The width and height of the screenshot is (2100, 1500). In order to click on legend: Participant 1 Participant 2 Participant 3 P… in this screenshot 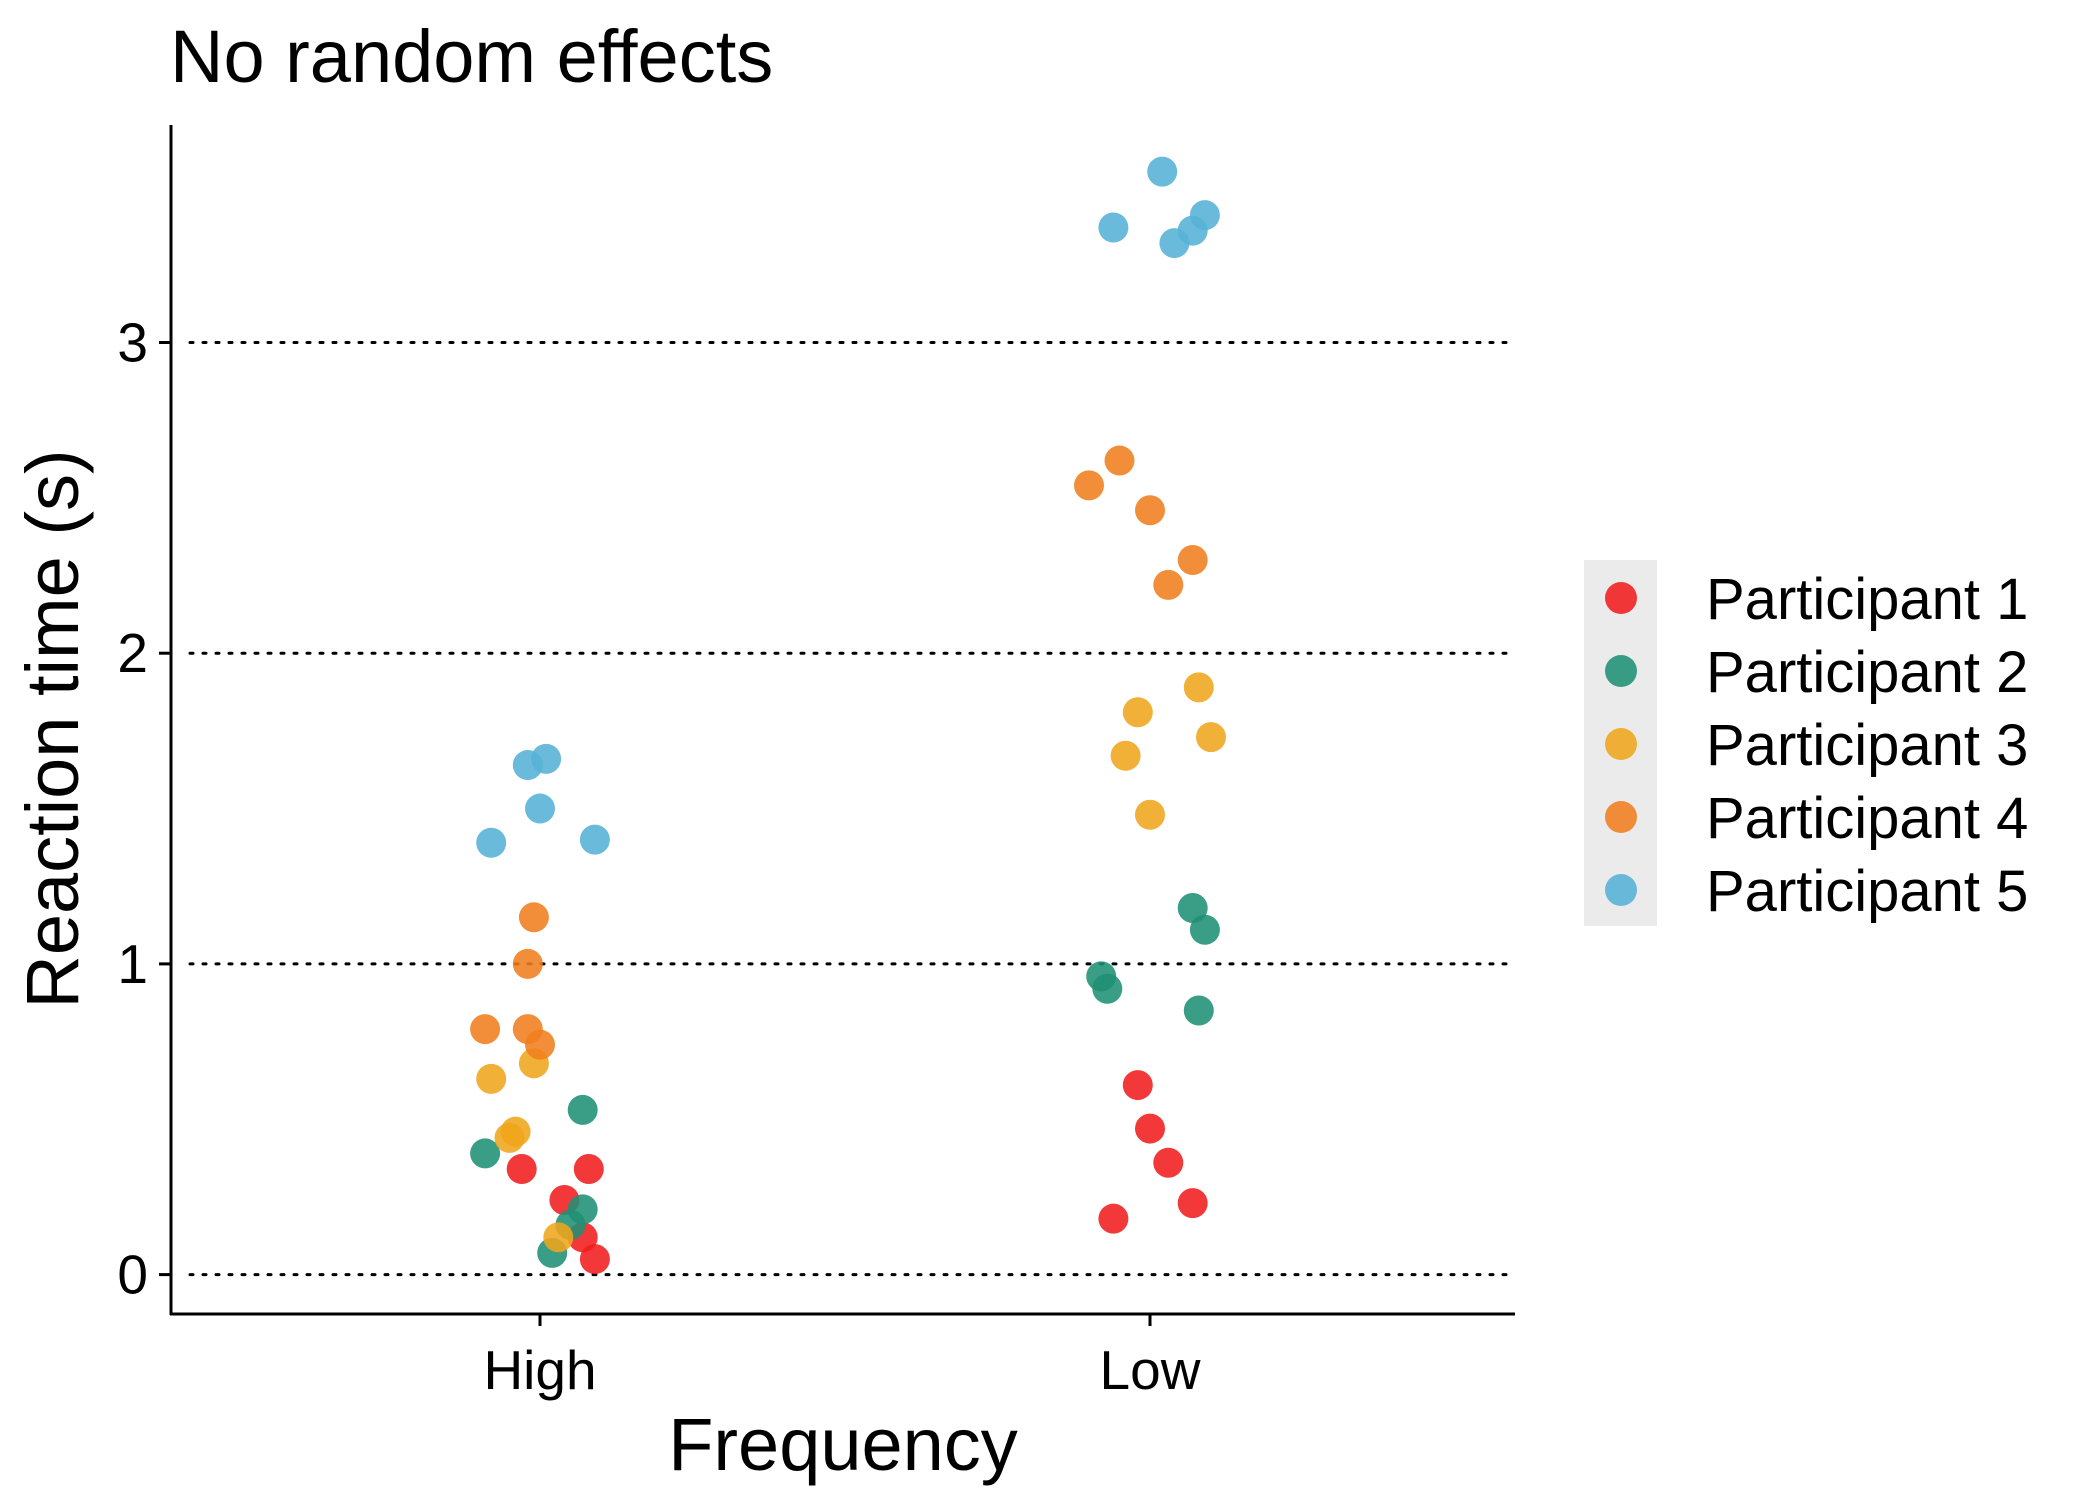, I will do `click(1806, 743)`.